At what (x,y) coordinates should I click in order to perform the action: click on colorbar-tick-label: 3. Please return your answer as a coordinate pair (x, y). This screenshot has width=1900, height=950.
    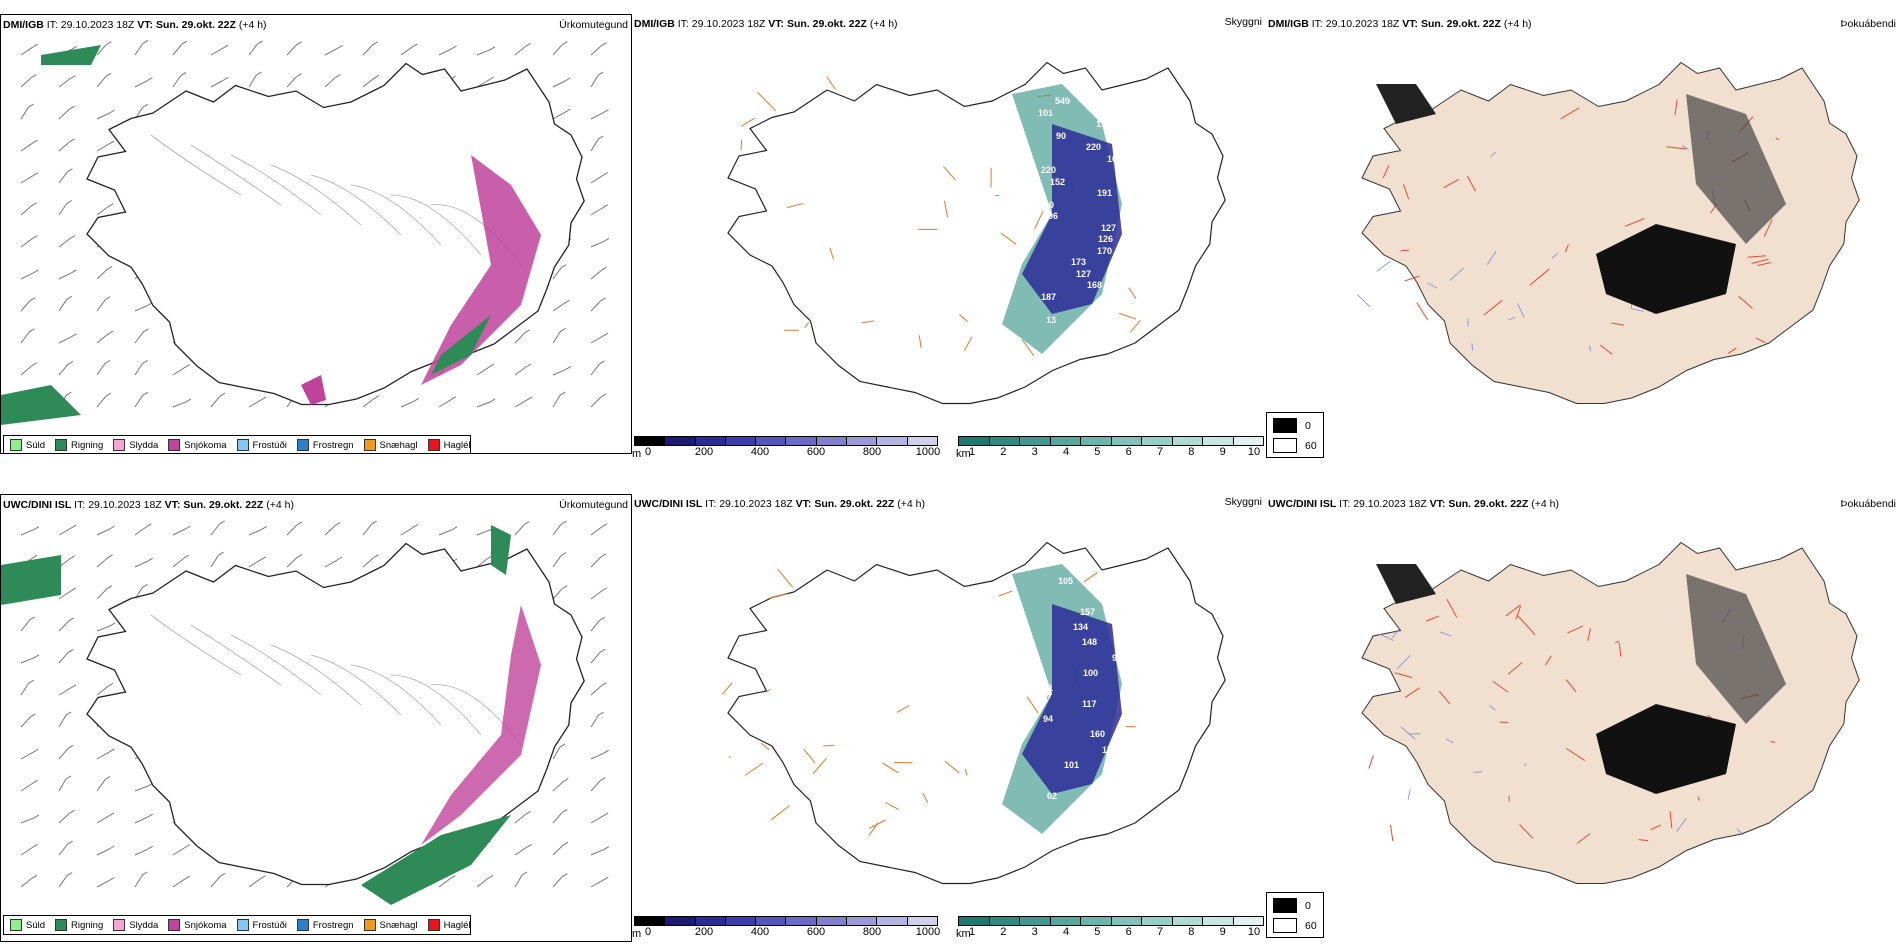
    Looking at the image, I should click on (1034, 932).